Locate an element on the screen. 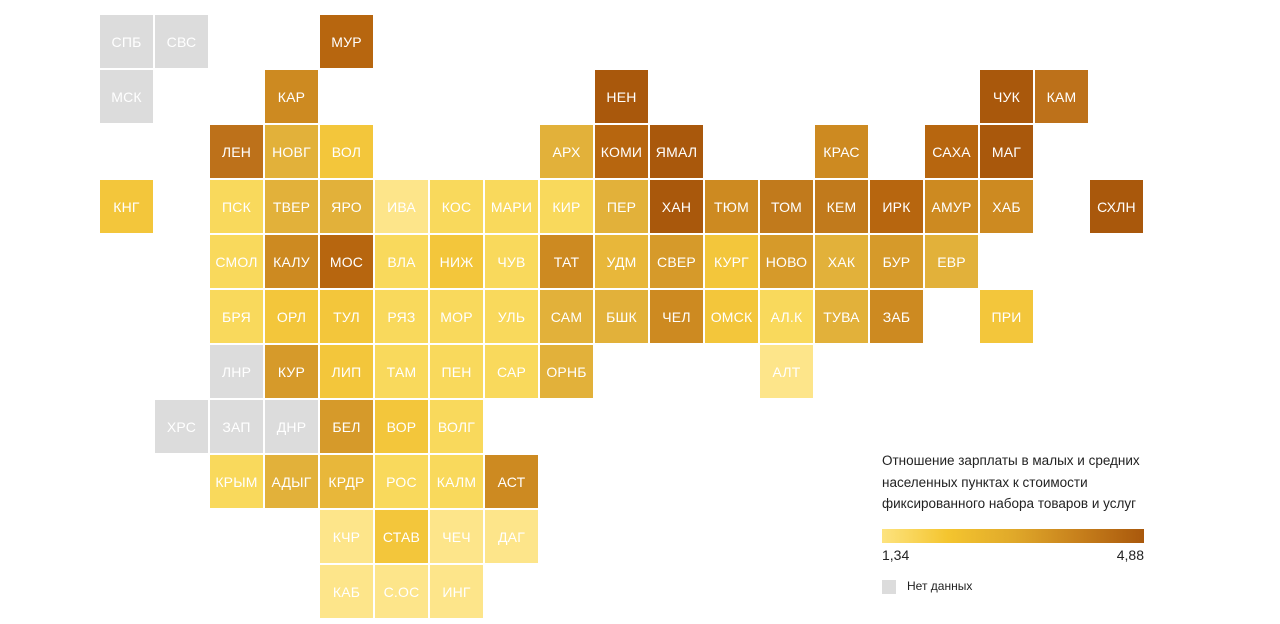  region-tile: БШК is located at coordinates (621, 316).